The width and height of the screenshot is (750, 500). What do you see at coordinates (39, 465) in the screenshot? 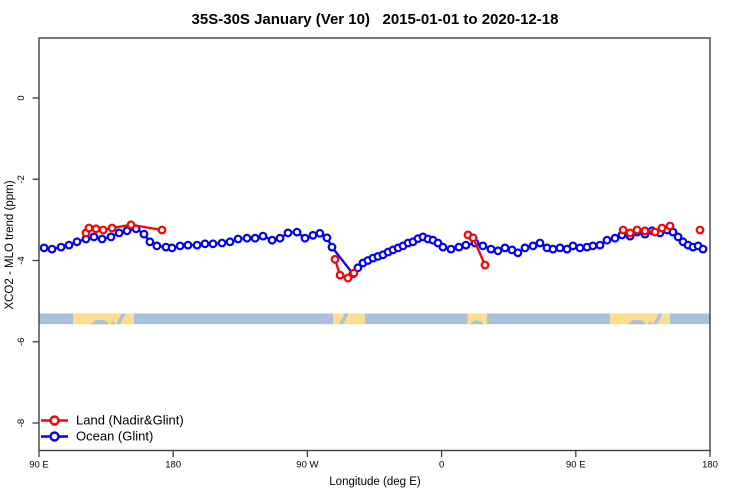
I see `x-tick-label: 90 E` at bounding box center [39, 465].